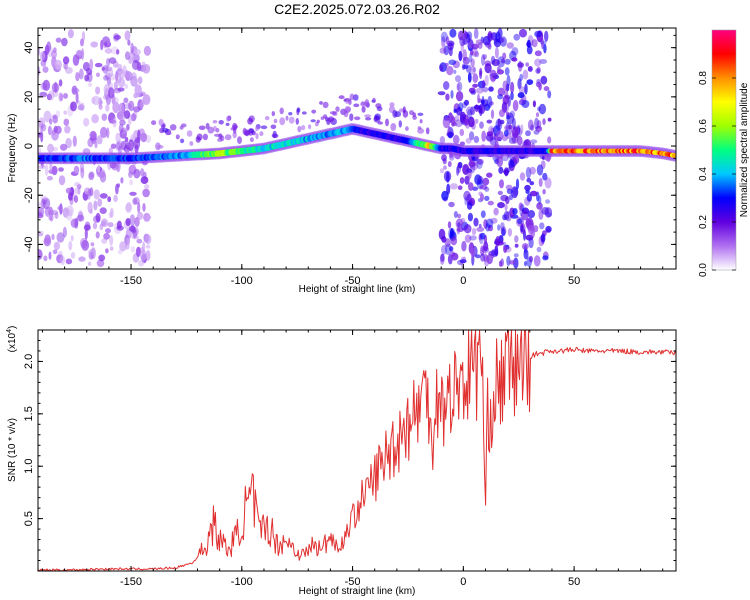 The width and height of the screenshot is (750, 600). I want to click on colorbar-ticks: 0.0 0.2 0.4 0.6 0.8, so click(717, 174).